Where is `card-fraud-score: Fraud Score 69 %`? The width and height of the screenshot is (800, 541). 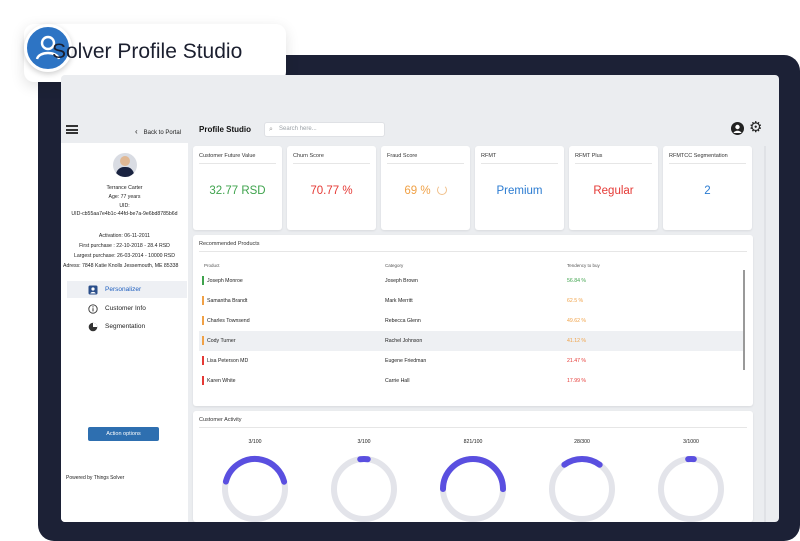 card-fraud-score: Fraud Score 69 % is located at coordinates (425, 188).